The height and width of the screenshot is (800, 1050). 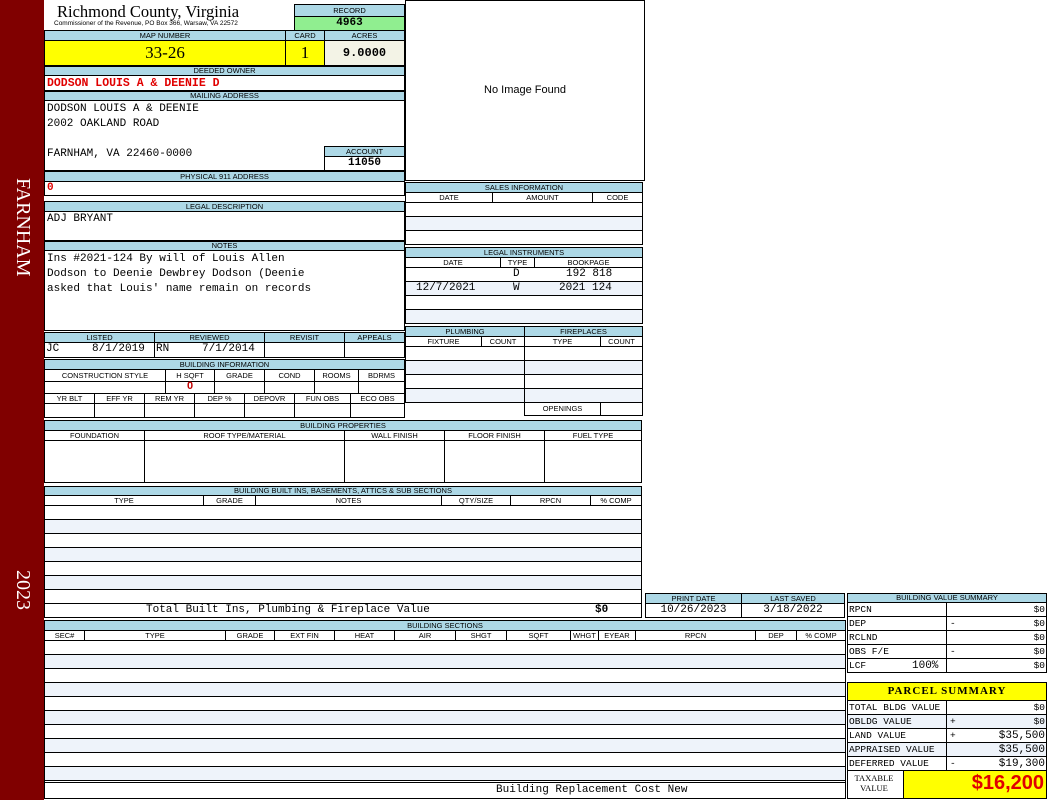 What do you see at coordinates (858, 665) in the screenshot?
I see `vs-lcf-label: LCF` at bounding box center [858, 665].